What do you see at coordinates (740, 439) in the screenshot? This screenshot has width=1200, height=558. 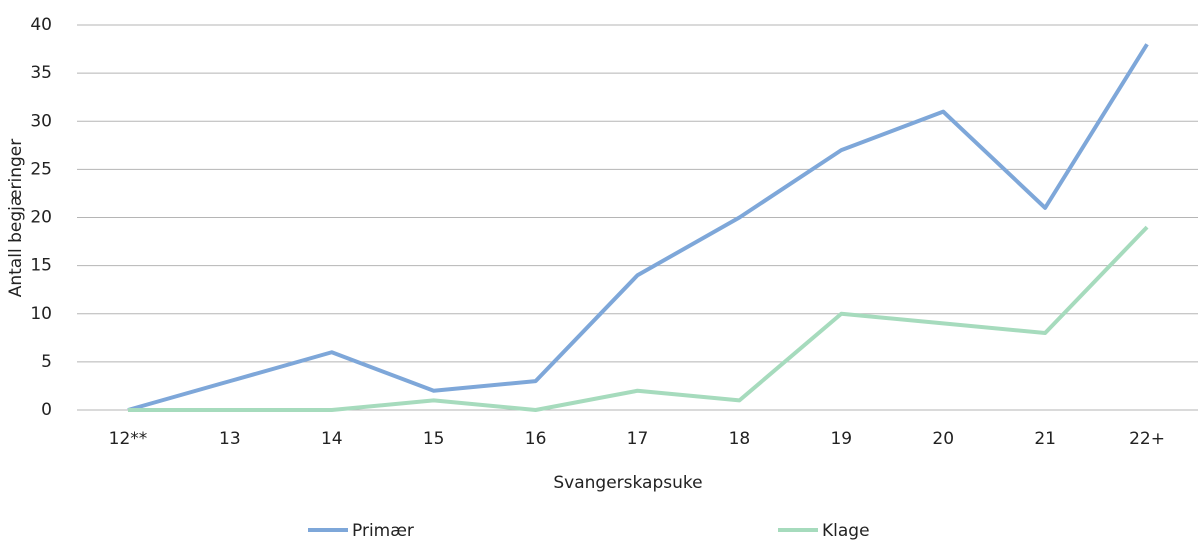 I see `x-tick-label: 18` at bounding box center [740, 439].